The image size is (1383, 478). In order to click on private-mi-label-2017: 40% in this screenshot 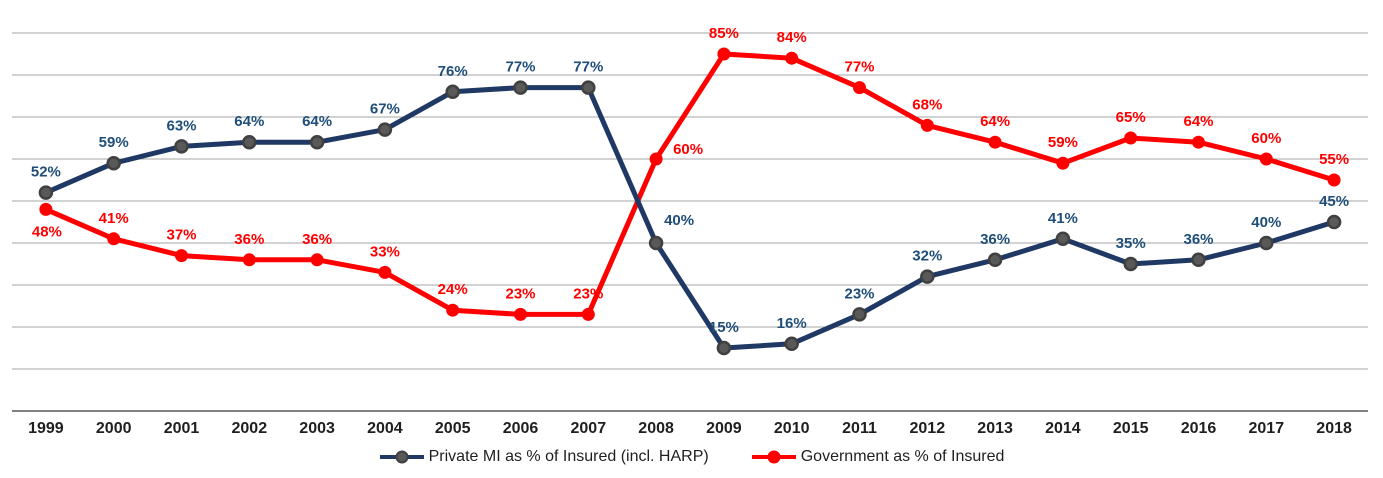, I will do `click(1266, 222)`.